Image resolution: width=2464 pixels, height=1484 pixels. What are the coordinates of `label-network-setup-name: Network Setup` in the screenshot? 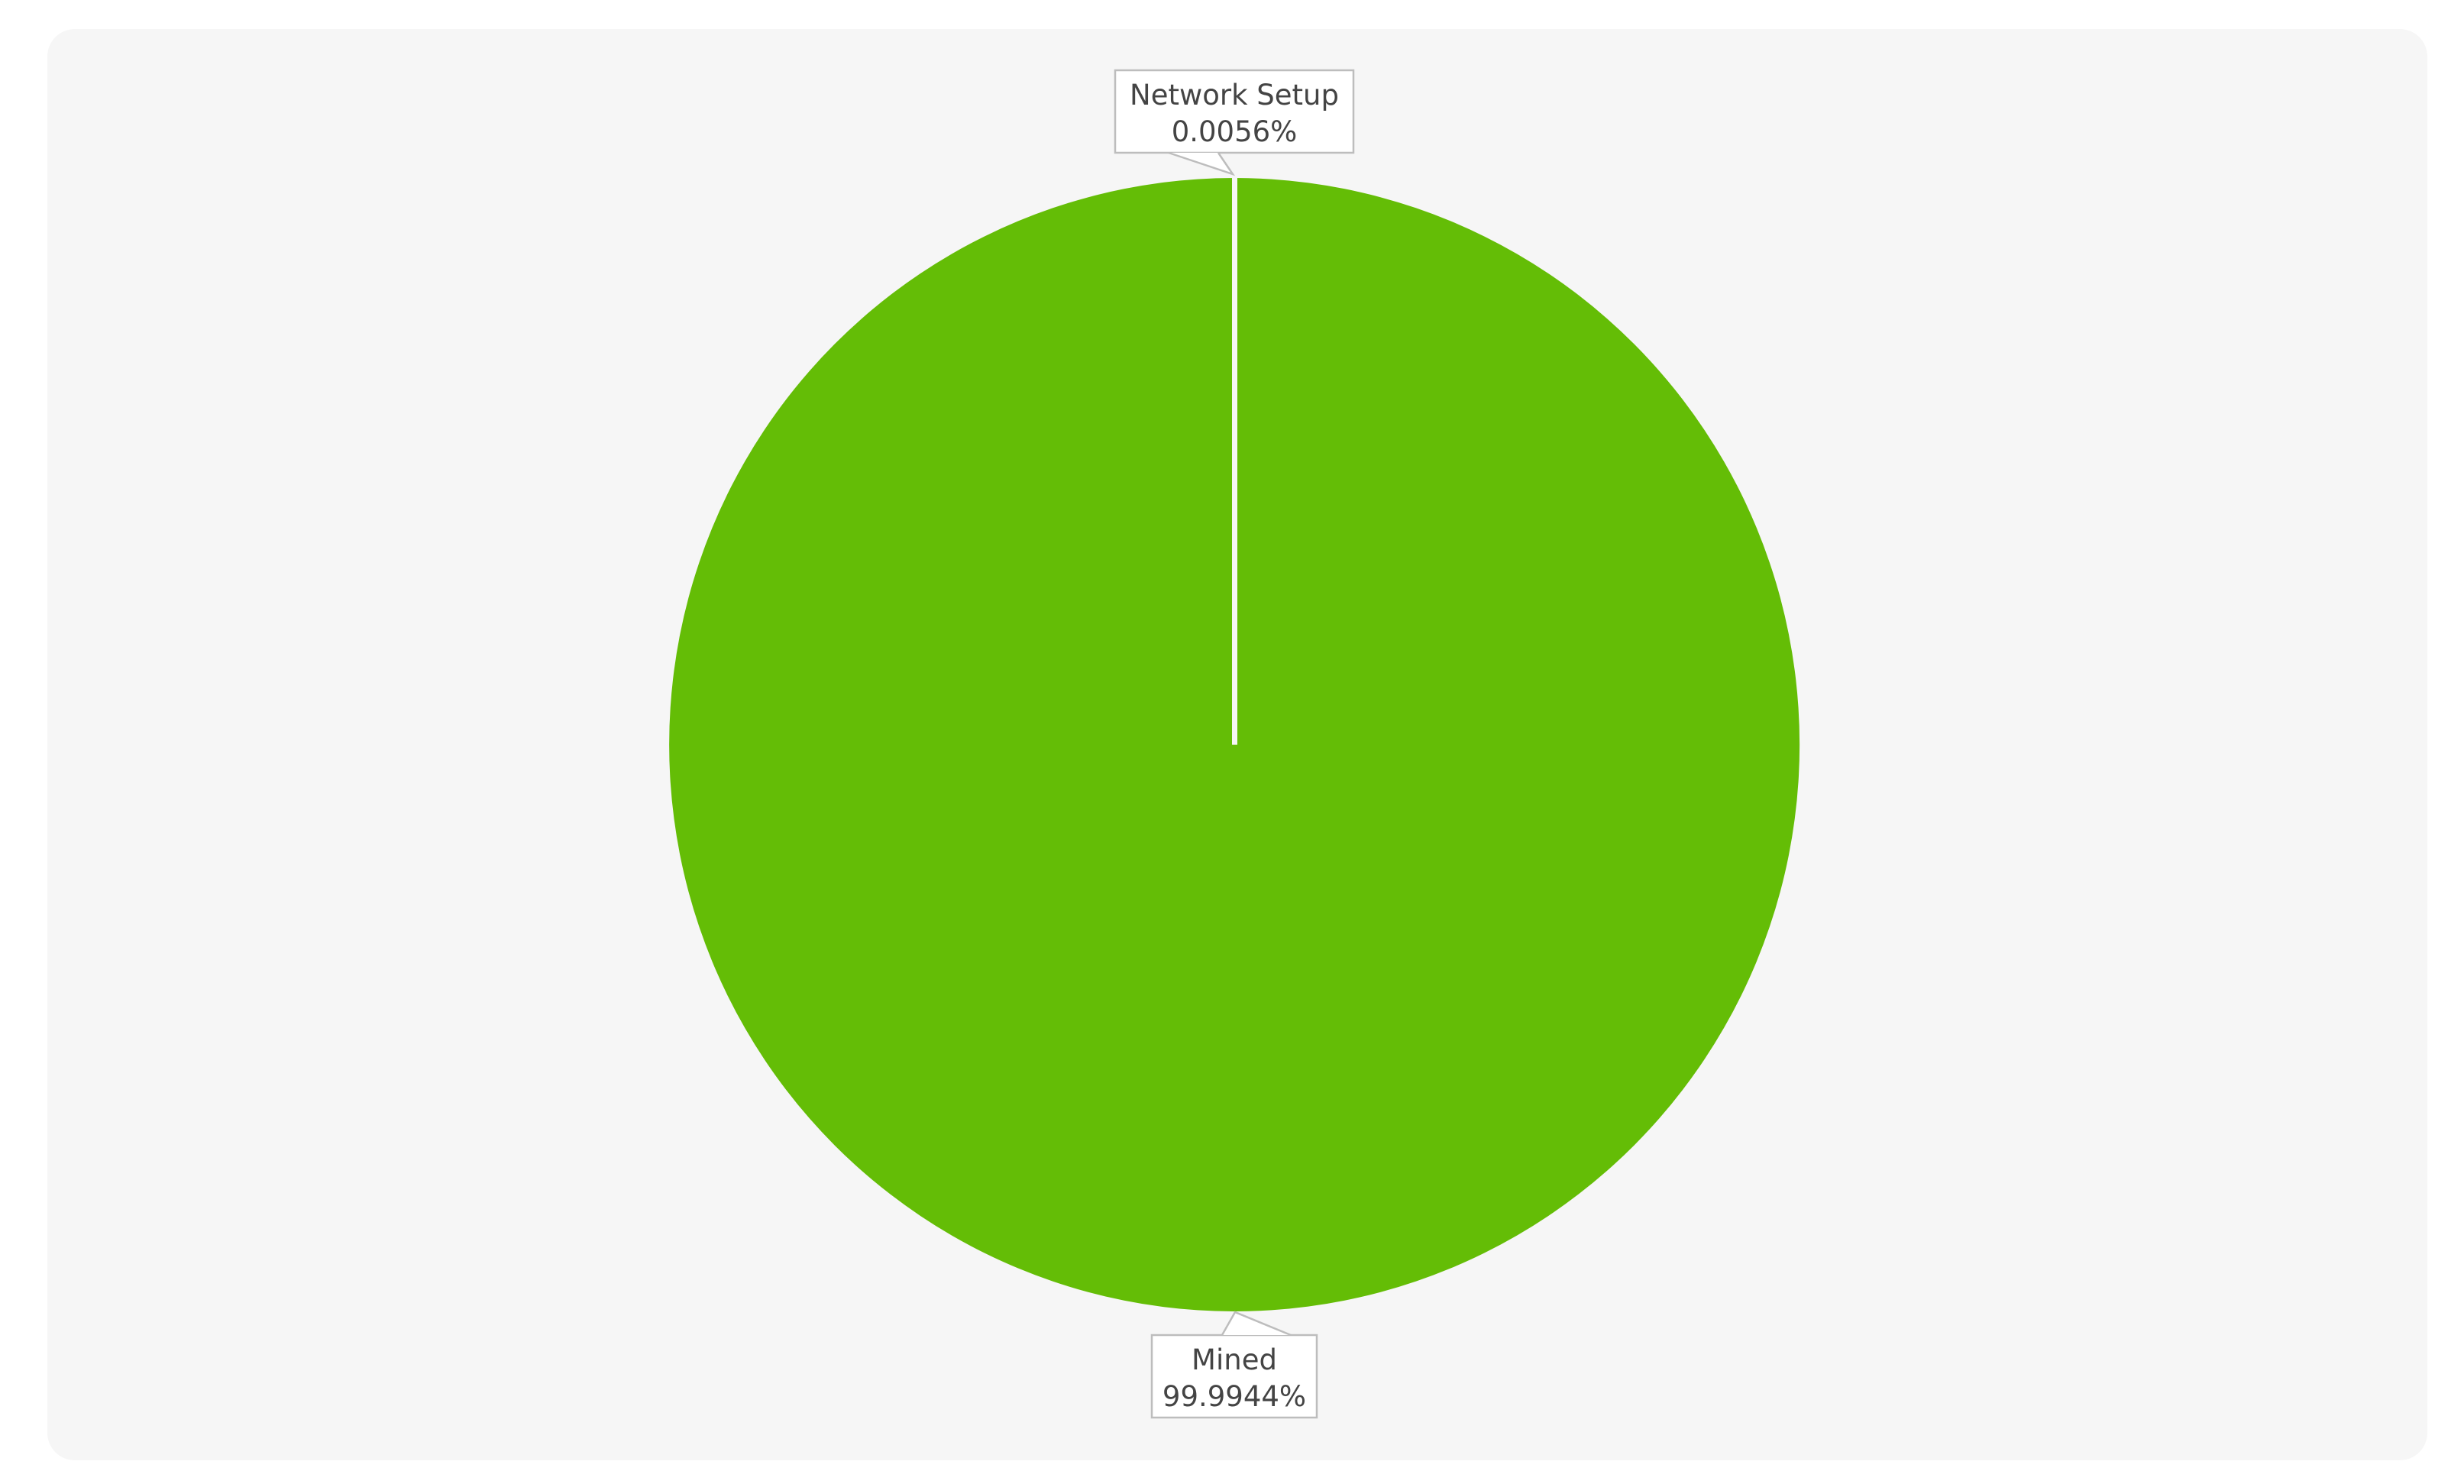 It's located at (1235, 95).